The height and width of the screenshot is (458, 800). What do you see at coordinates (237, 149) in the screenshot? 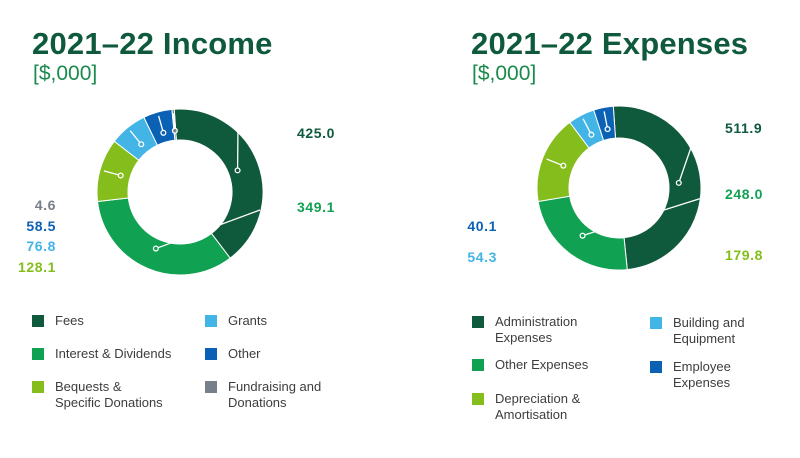
I see `income-leader-fees` at bounding box center [237, 149].